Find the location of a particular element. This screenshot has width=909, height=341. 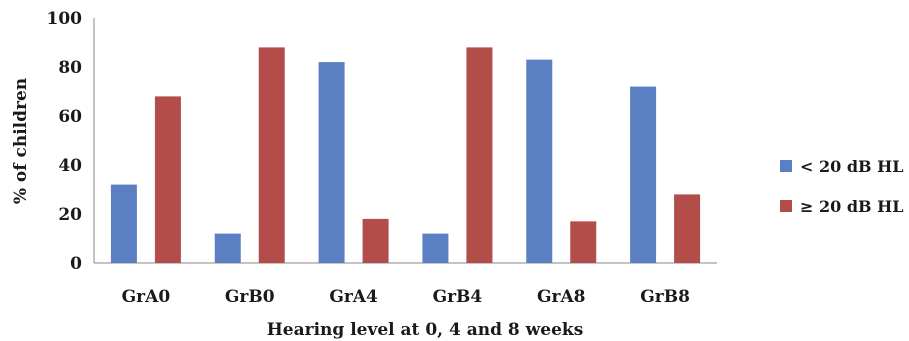

x-tick-label: GrB4 is located at coordinates (458, 297).